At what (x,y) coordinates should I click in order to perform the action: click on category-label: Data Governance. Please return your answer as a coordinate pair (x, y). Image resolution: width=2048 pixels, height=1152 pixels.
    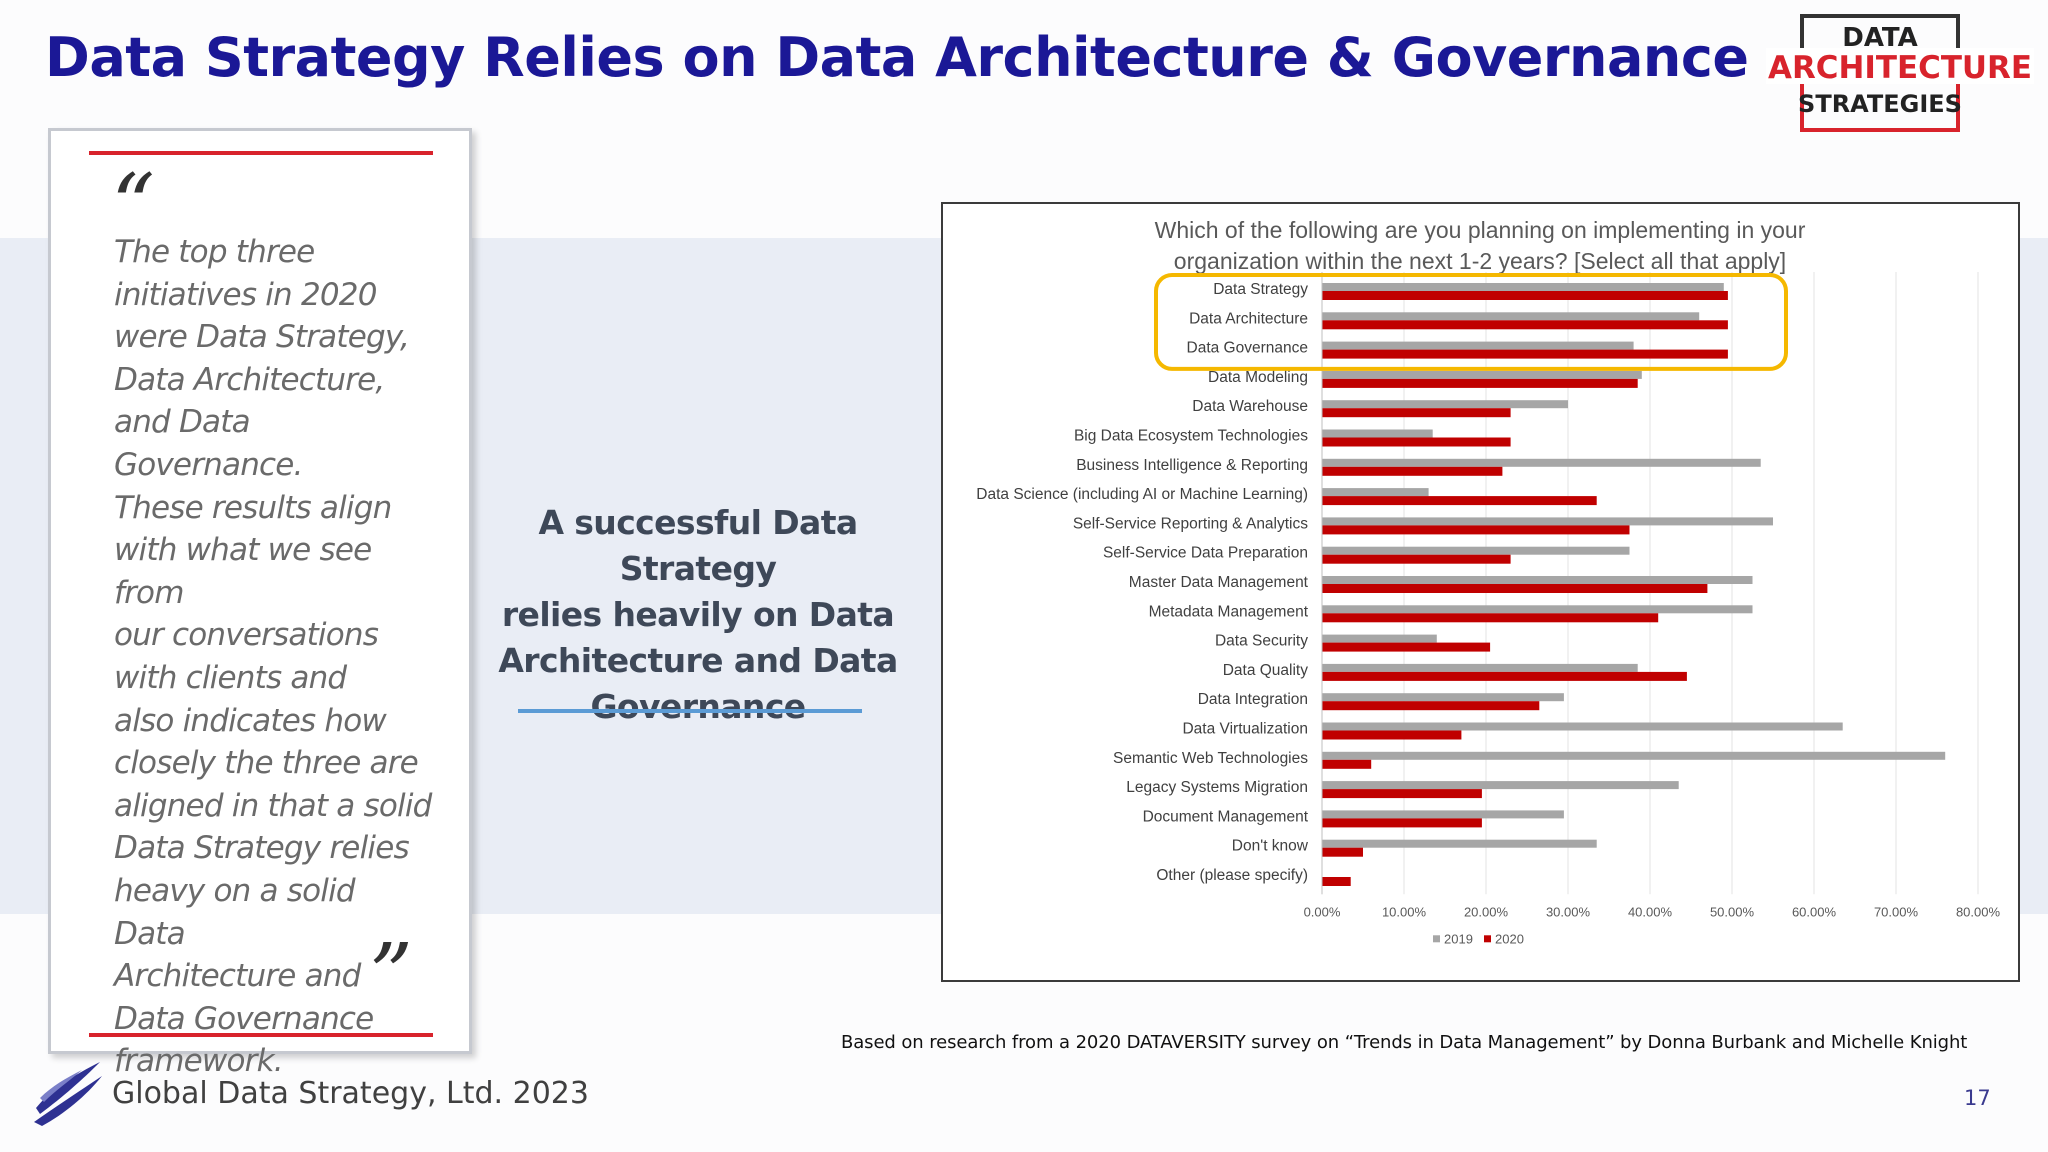
    Looking at the image, I should click on (1248, 348).